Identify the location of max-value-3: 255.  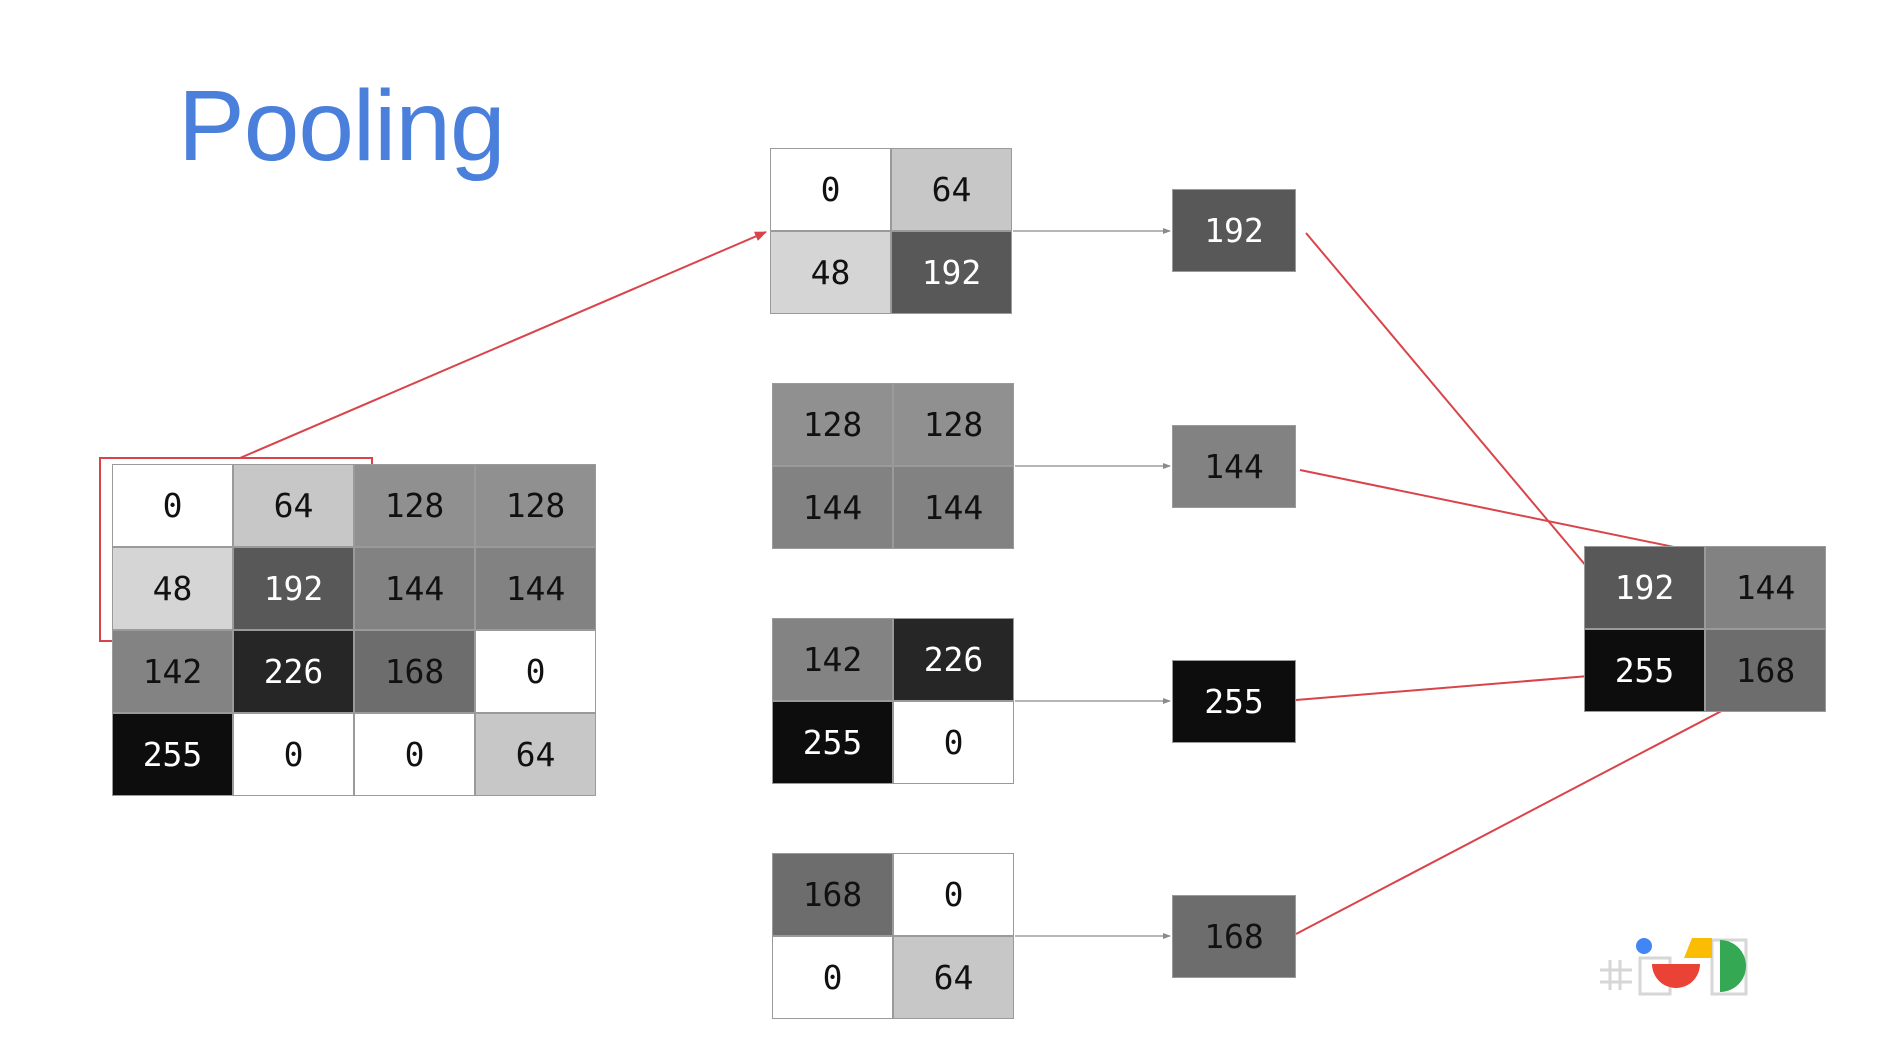
(1234, 701).